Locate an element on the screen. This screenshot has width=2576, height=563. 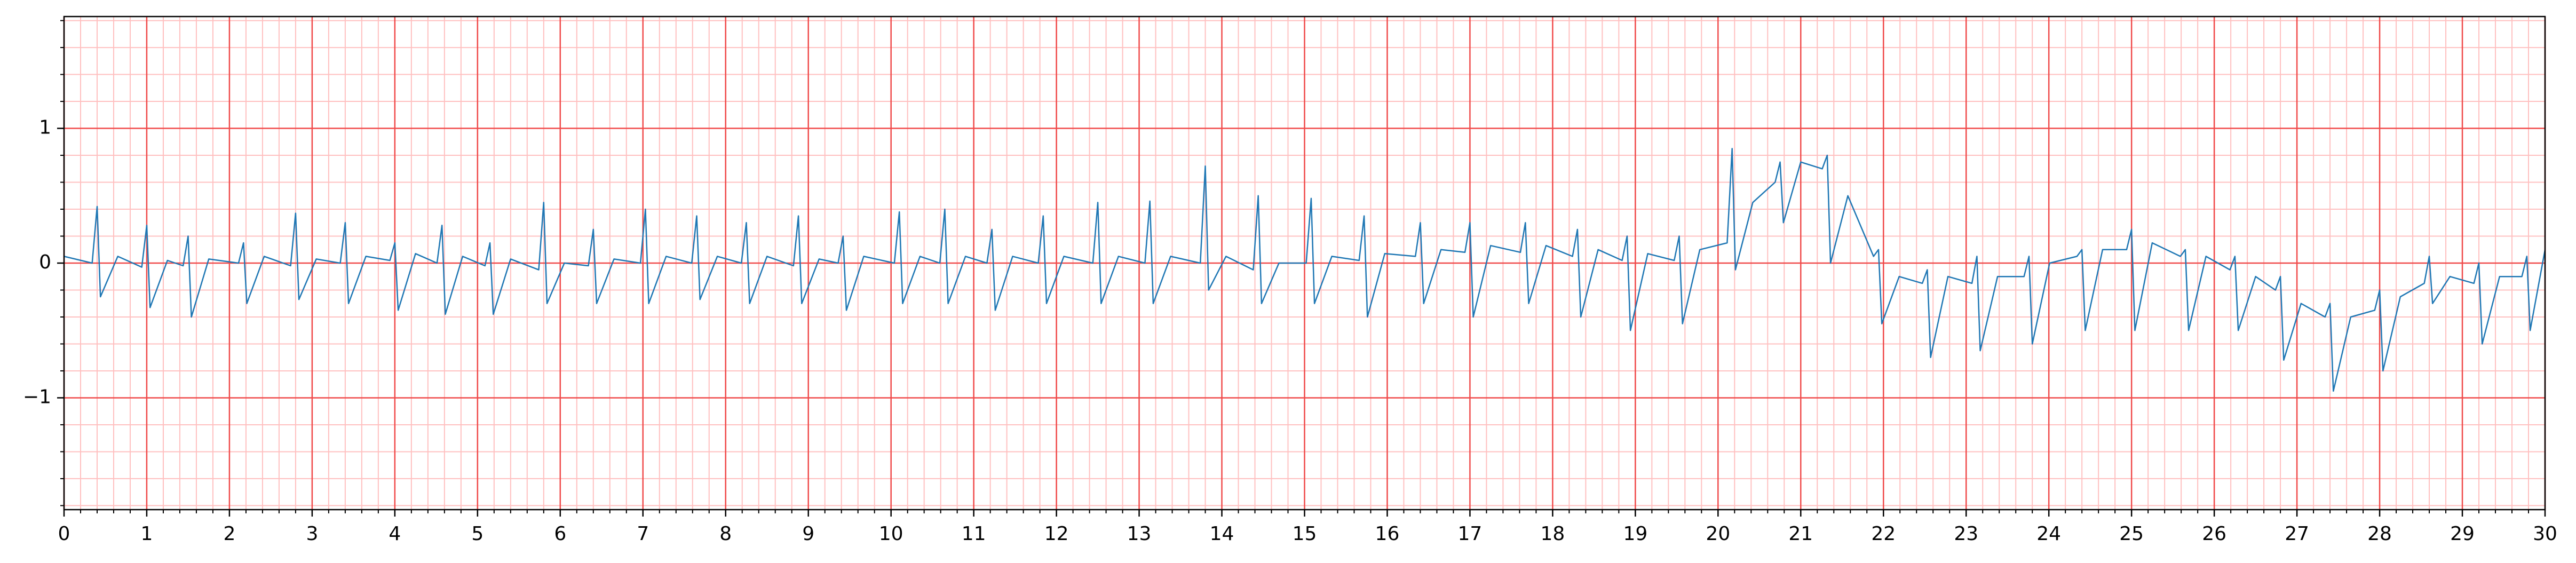
y-tick-label: 1 is located at coordinates (45, 128).